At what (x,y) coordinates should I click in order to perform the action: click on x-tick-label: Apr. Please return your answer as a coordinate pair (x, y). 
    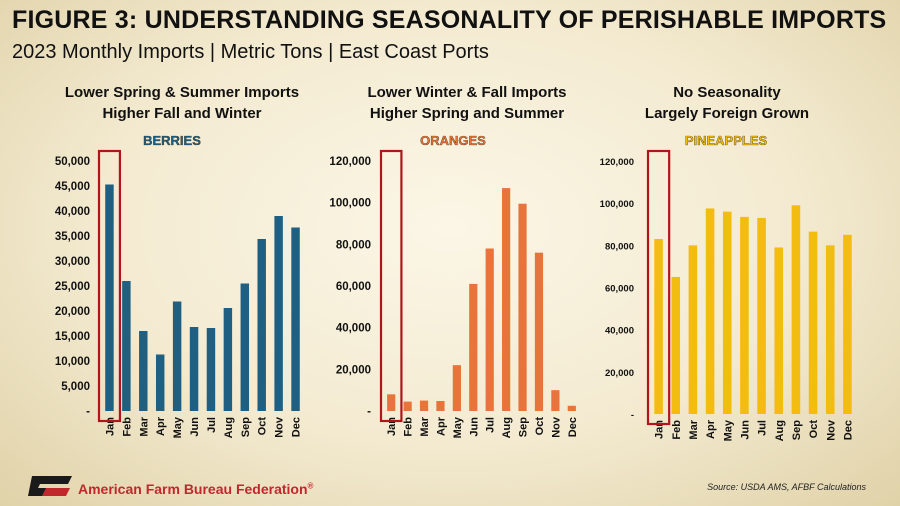
    Looking at the image, I should click on (711, 429).